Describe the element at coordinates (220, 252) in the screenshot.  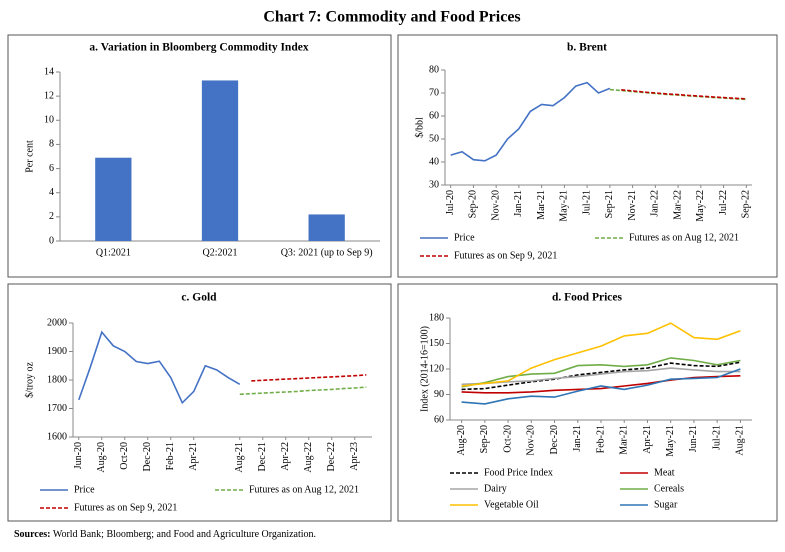
I see `x-tick-label: Q2:2021` at that location.